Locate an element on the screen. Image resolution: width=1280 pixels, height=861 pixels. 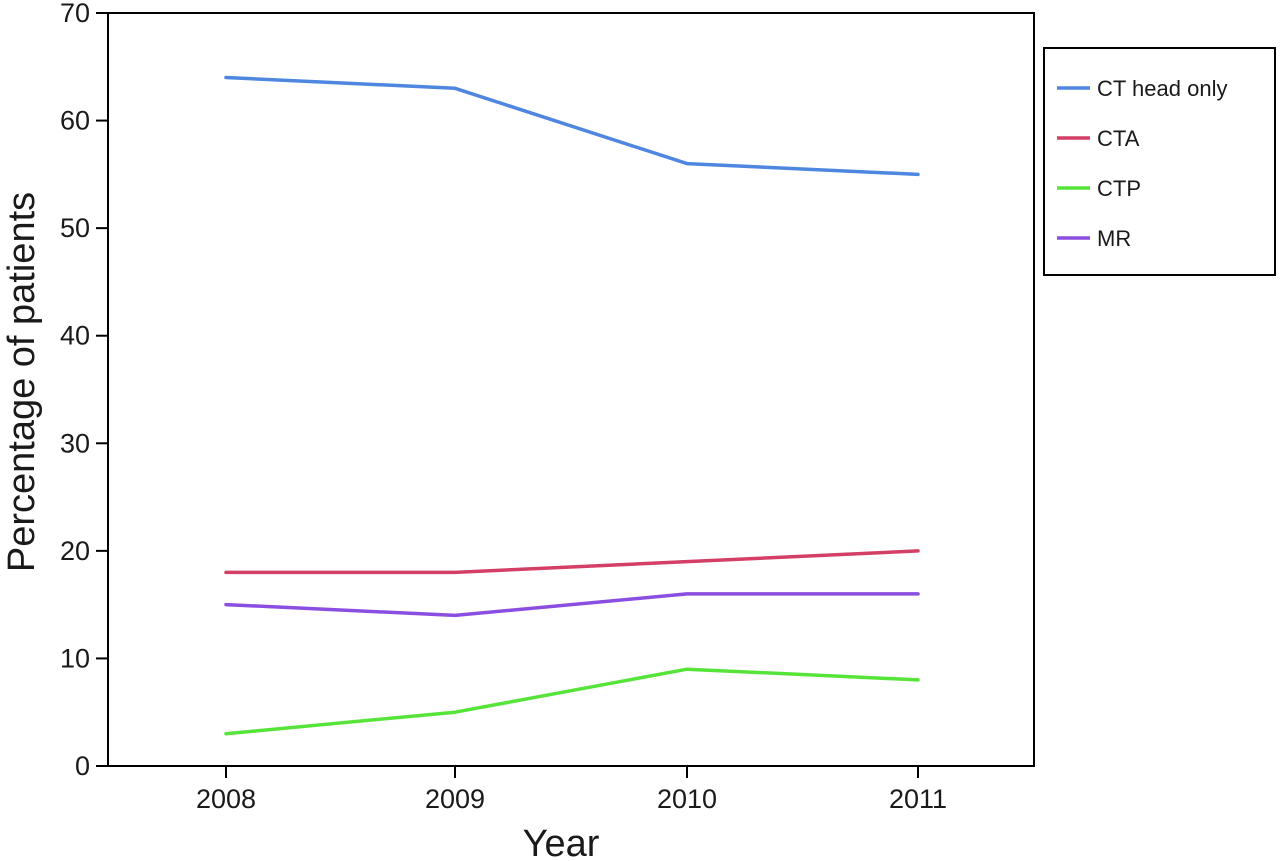
series-line-cta is located at coordinates (572, 562).